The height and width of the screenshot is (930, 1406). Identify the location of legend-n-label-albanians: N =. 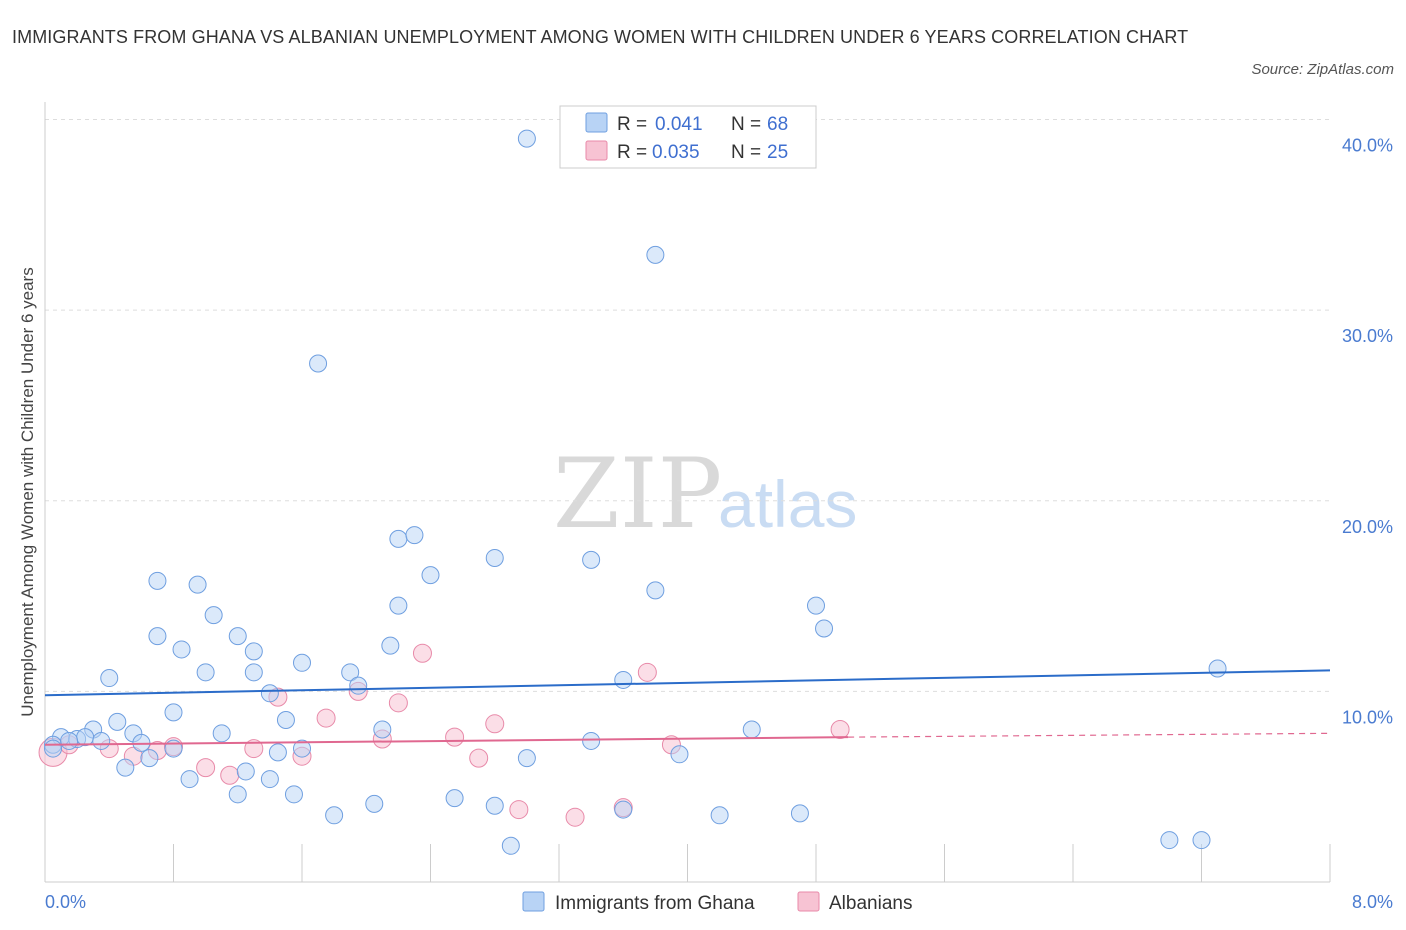
(746, 152).